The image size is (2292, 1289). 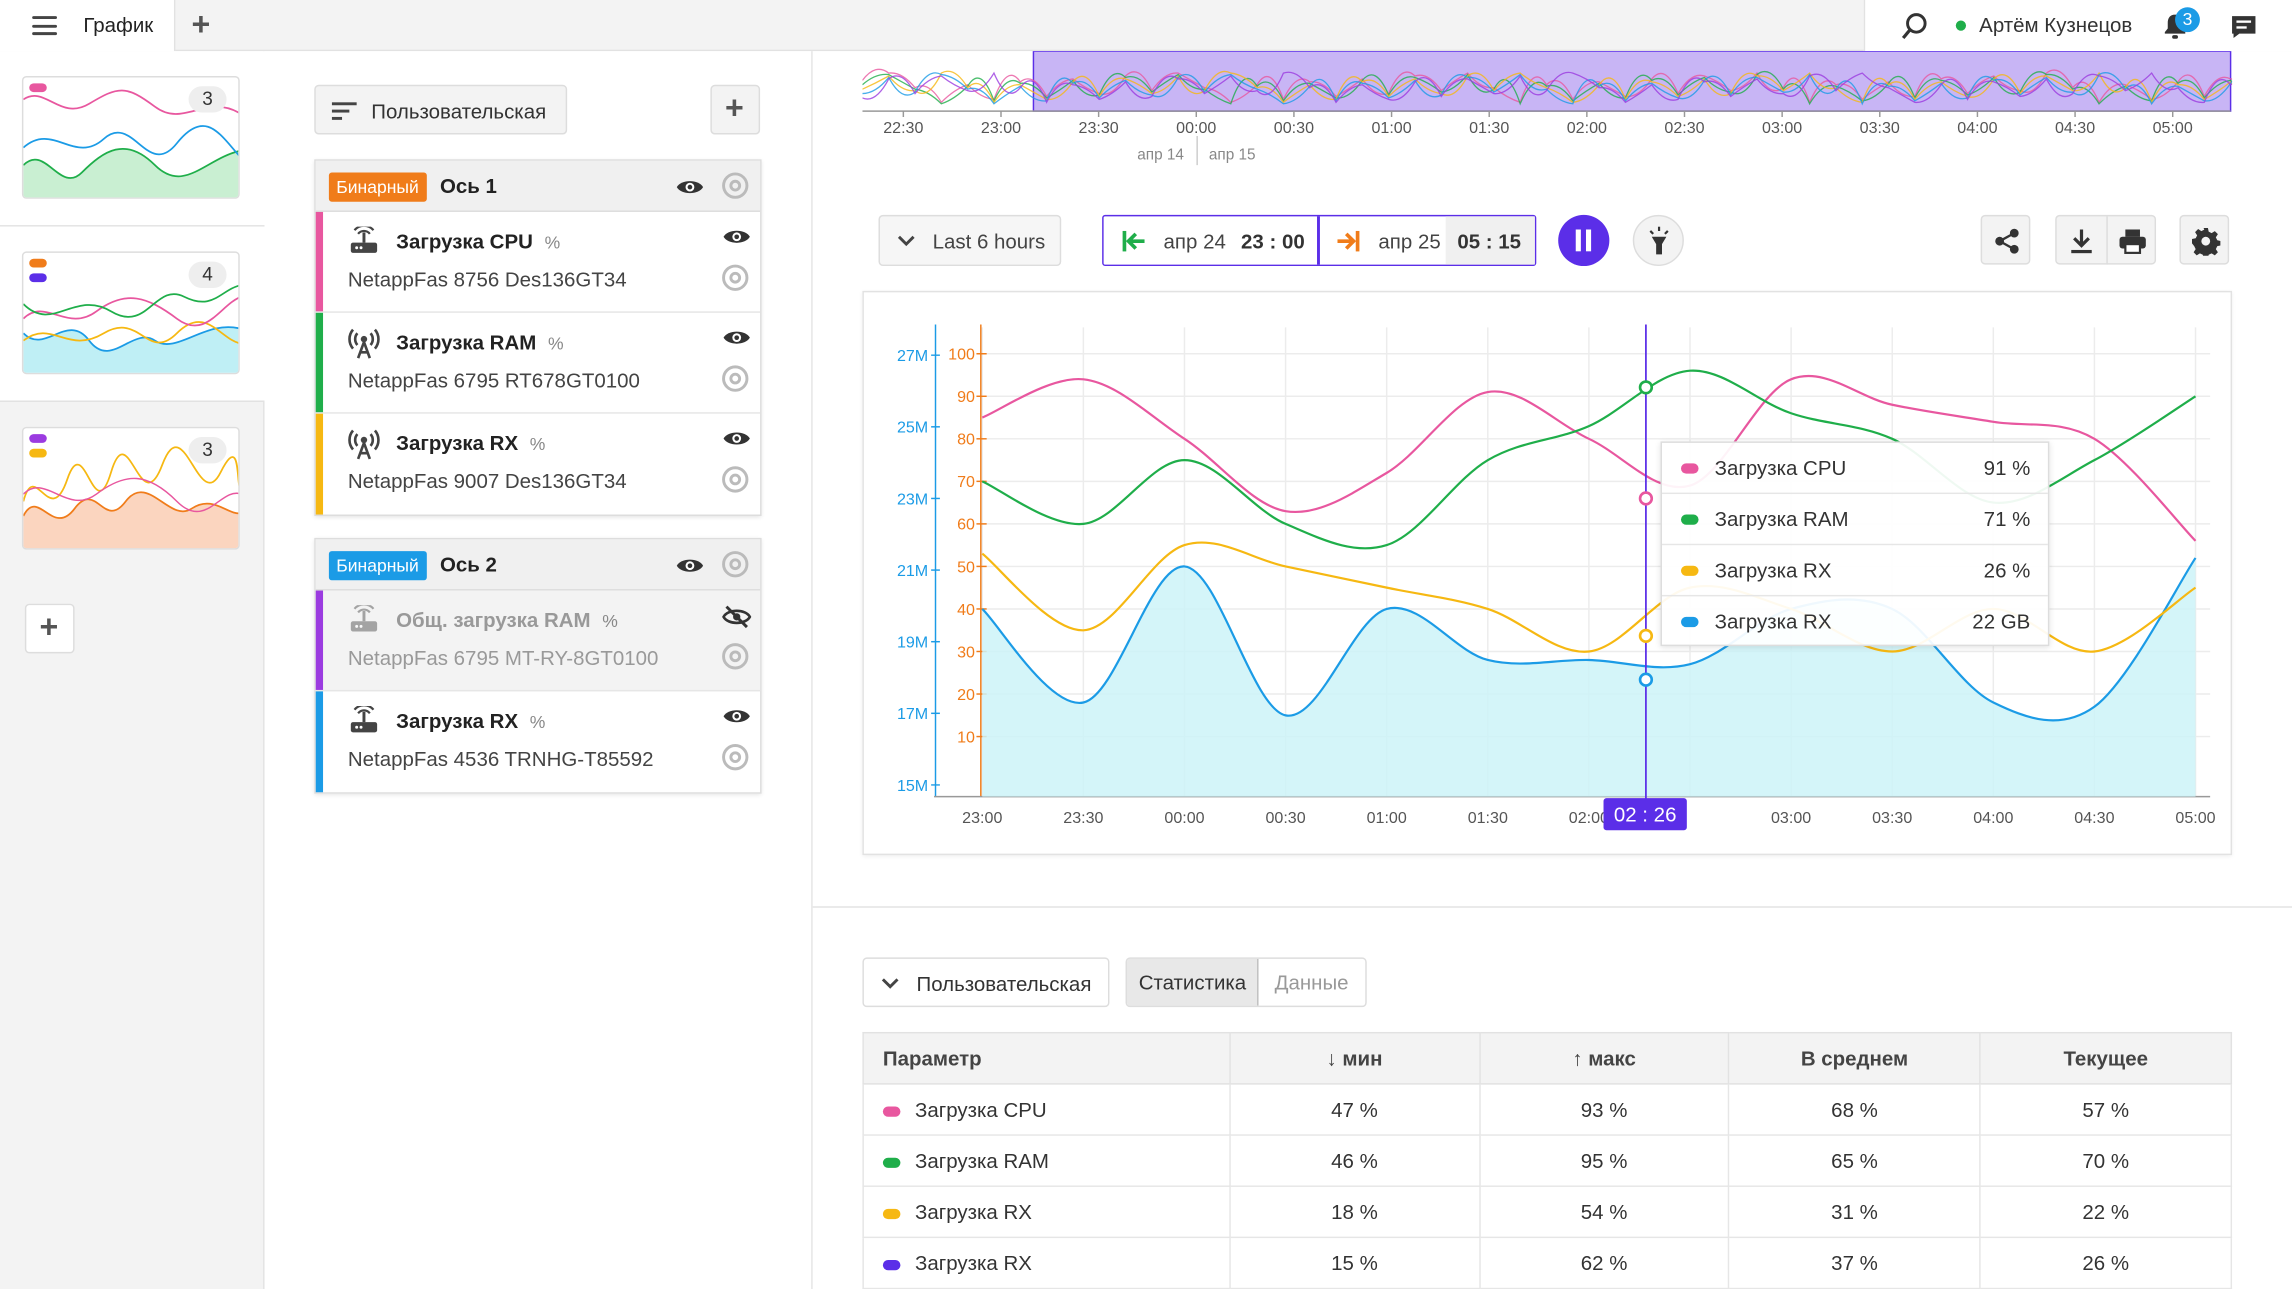 What do you see at coordinates (1184, 818) in the screenshot?
I see `x-tick-label: 00:00` at bounding box center [1184, 818].